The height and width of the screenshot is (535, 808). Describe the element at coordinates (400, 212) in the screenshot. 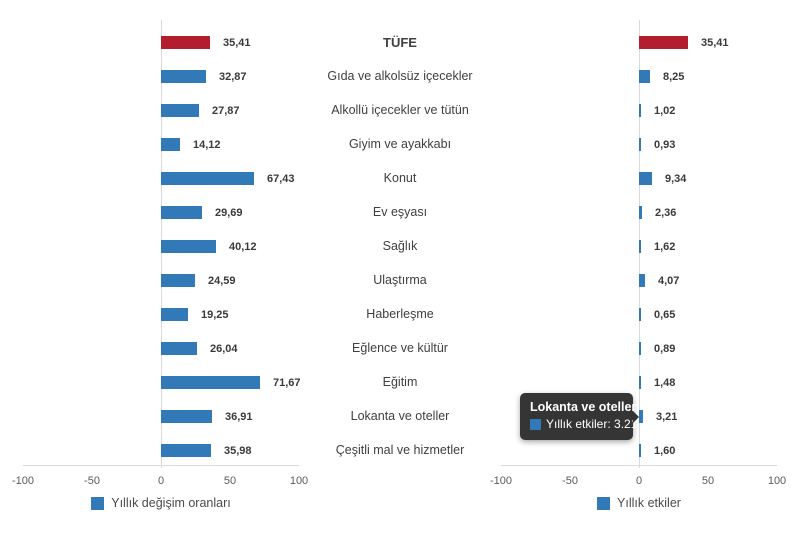

I see `category-label-5: Ev eşyası` at that location.